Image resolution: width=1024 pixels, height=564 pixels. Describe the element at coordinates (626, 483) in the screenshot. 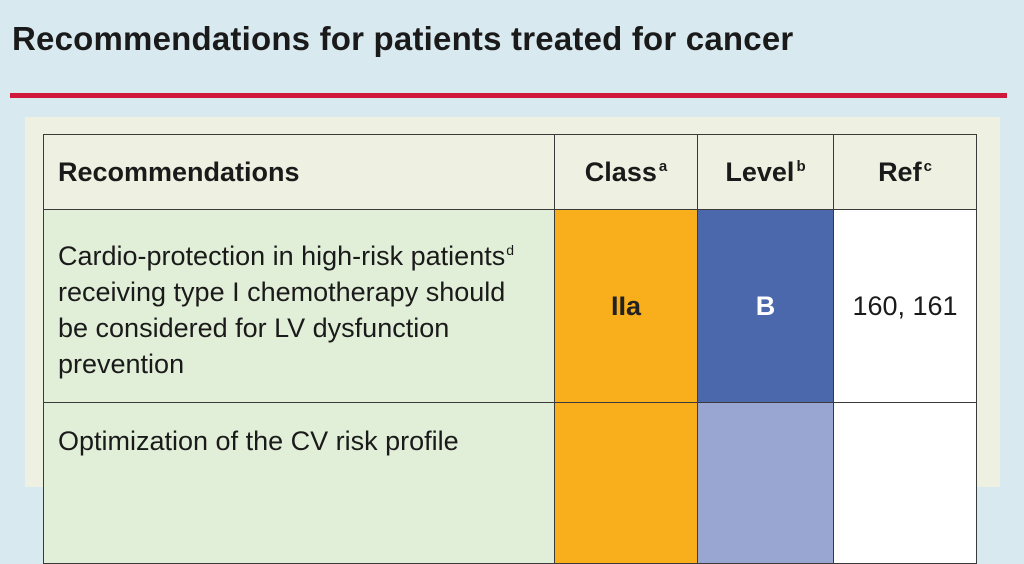

I see `class-cell` at that location.